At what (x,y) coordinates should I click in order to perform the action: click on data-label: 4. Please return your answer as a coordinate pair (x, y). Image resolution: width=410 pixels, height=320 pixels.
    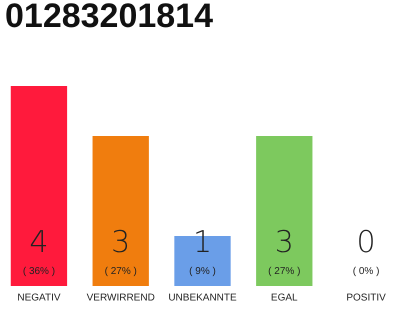
    Looking at the image, I should click on (38, 242).